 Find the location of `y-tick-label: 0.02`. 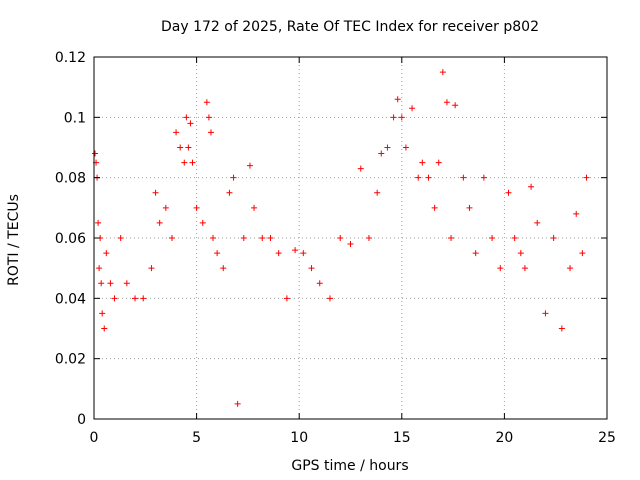

y-tick-label: 0.02 is located at coordinates (70, 360).